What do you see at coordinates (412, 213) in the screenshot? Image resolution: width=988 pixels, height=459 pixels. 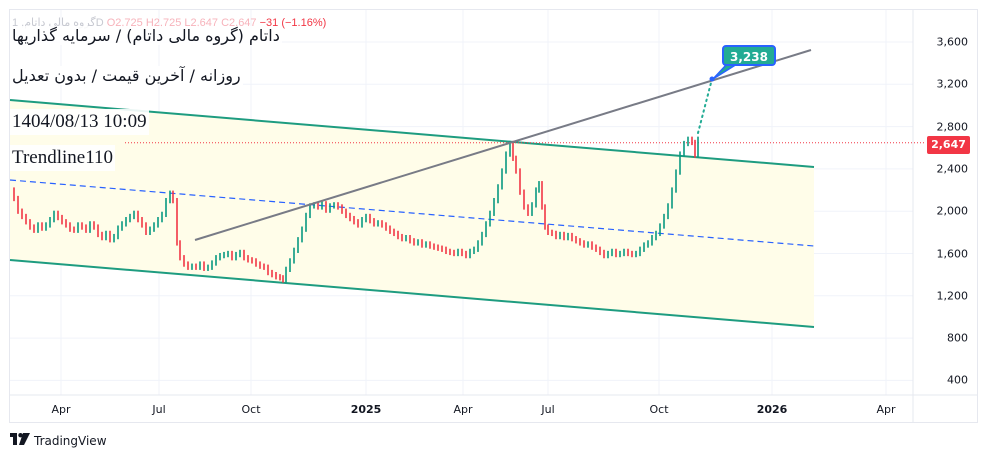 I see `channel-midline` at bounding box center [412, 213].